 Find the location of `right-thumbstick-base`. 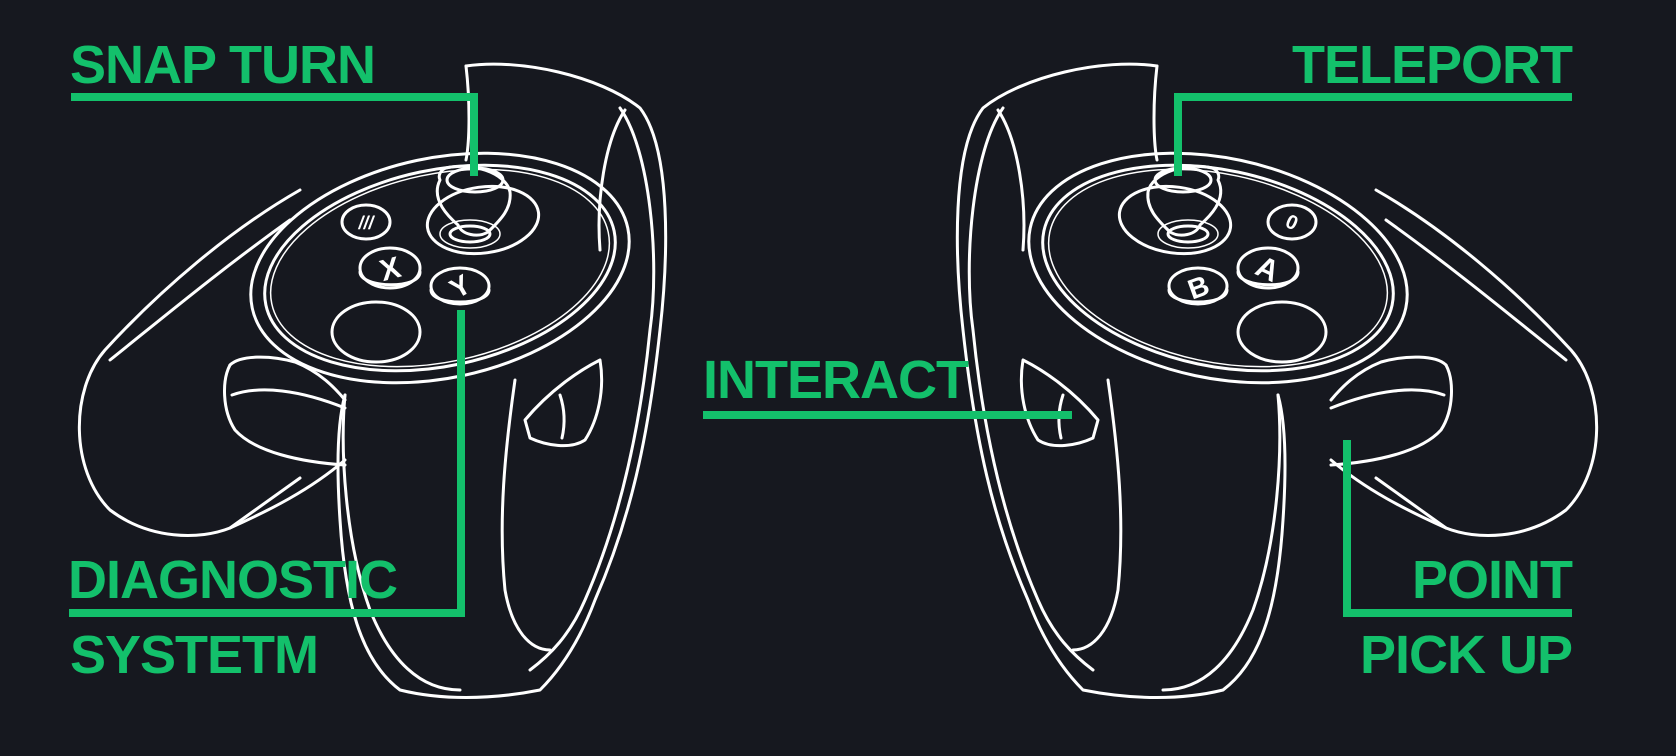

right-thumbstick-base is located at coordinates (1175, 220).